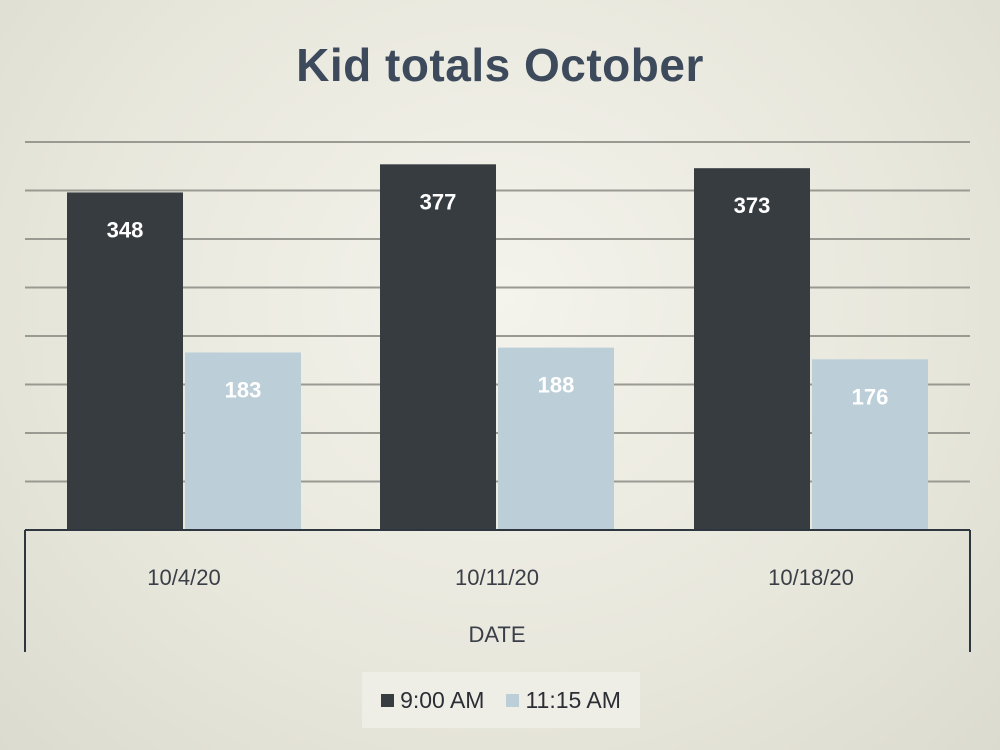 The height and width of the screenshot is (750, 1000). I want to click on x-tick-label-1: 10/11/20, so click(497, 577).